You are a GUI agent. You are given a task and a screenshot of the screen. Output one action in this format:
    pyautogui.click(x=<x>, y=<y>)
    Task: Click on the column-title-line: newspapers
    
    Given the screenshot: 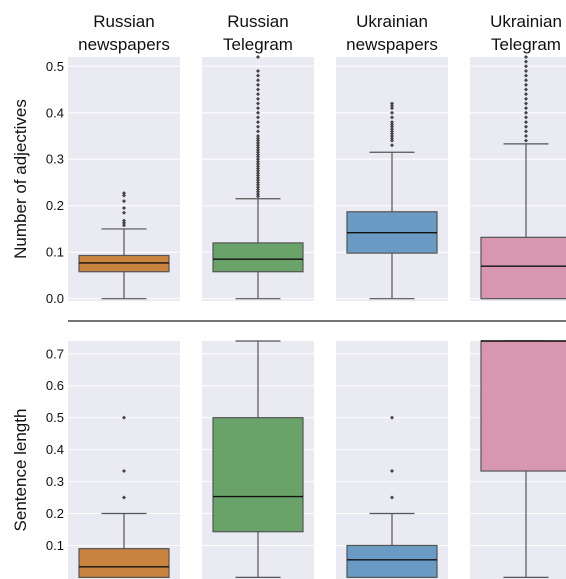 What is the action you would take?
    pyautogui.click(x=124, y=44)
    